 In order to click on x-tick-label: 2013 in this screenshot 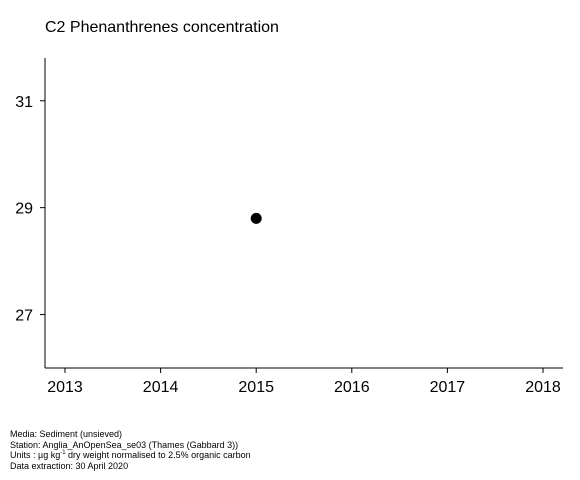, I will do `click(65, 387)`.